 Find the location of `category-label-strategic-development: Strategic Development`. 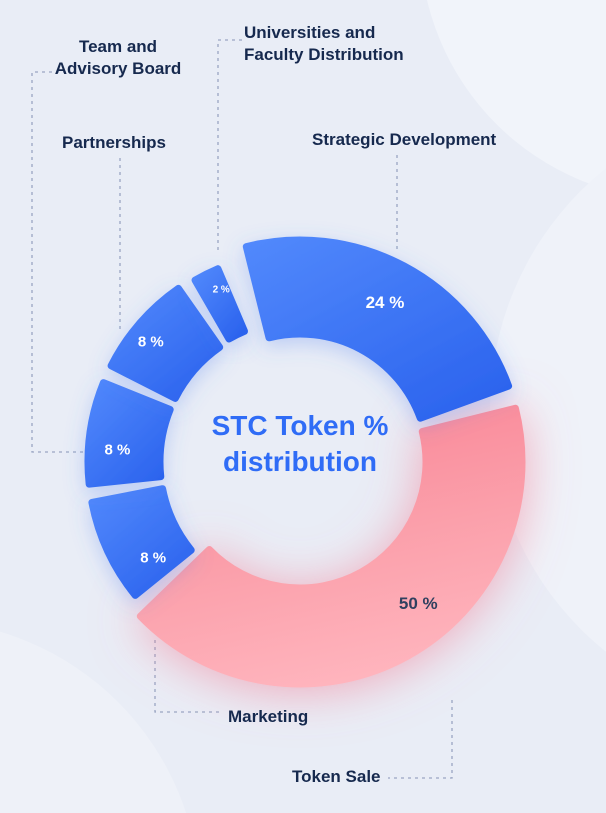

category-label-strategic-development: Strategic Development is located at coordinates (404, 139).